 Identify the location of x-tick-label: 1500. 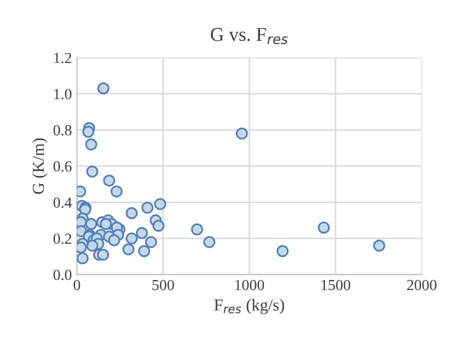
(336, 285).